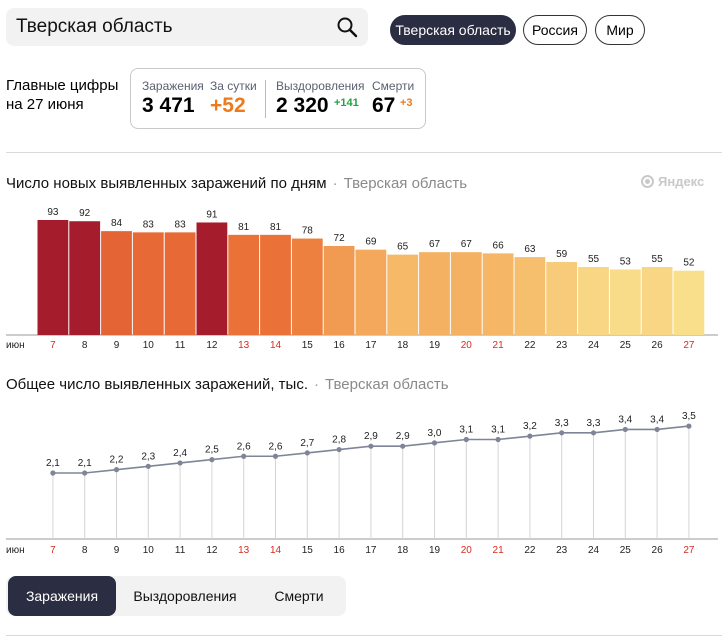 Image resolution: width=728 pixels, height=640 pixels. What do you see at coordinates (149, 345) in the screenshot?
I see `x-tick-10: 10` at bounding box center [149, 345].